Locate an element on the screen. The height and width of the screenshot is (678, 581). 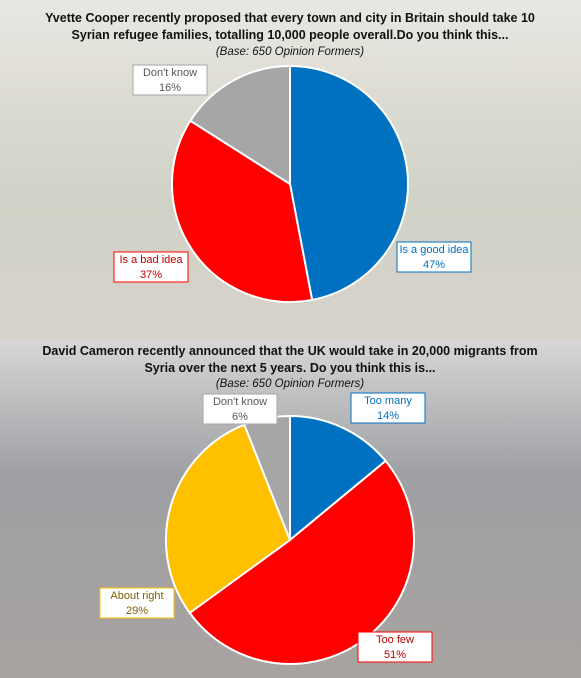
value-label: 6% is located at coordinates (240, 417).